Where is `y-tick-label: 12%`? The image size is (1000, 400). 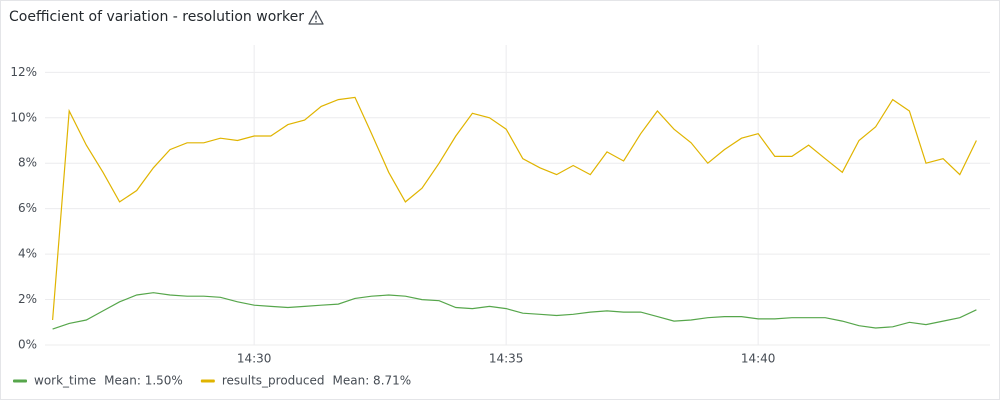 y-tick-label: 12% is located at coordinates (23, 72).